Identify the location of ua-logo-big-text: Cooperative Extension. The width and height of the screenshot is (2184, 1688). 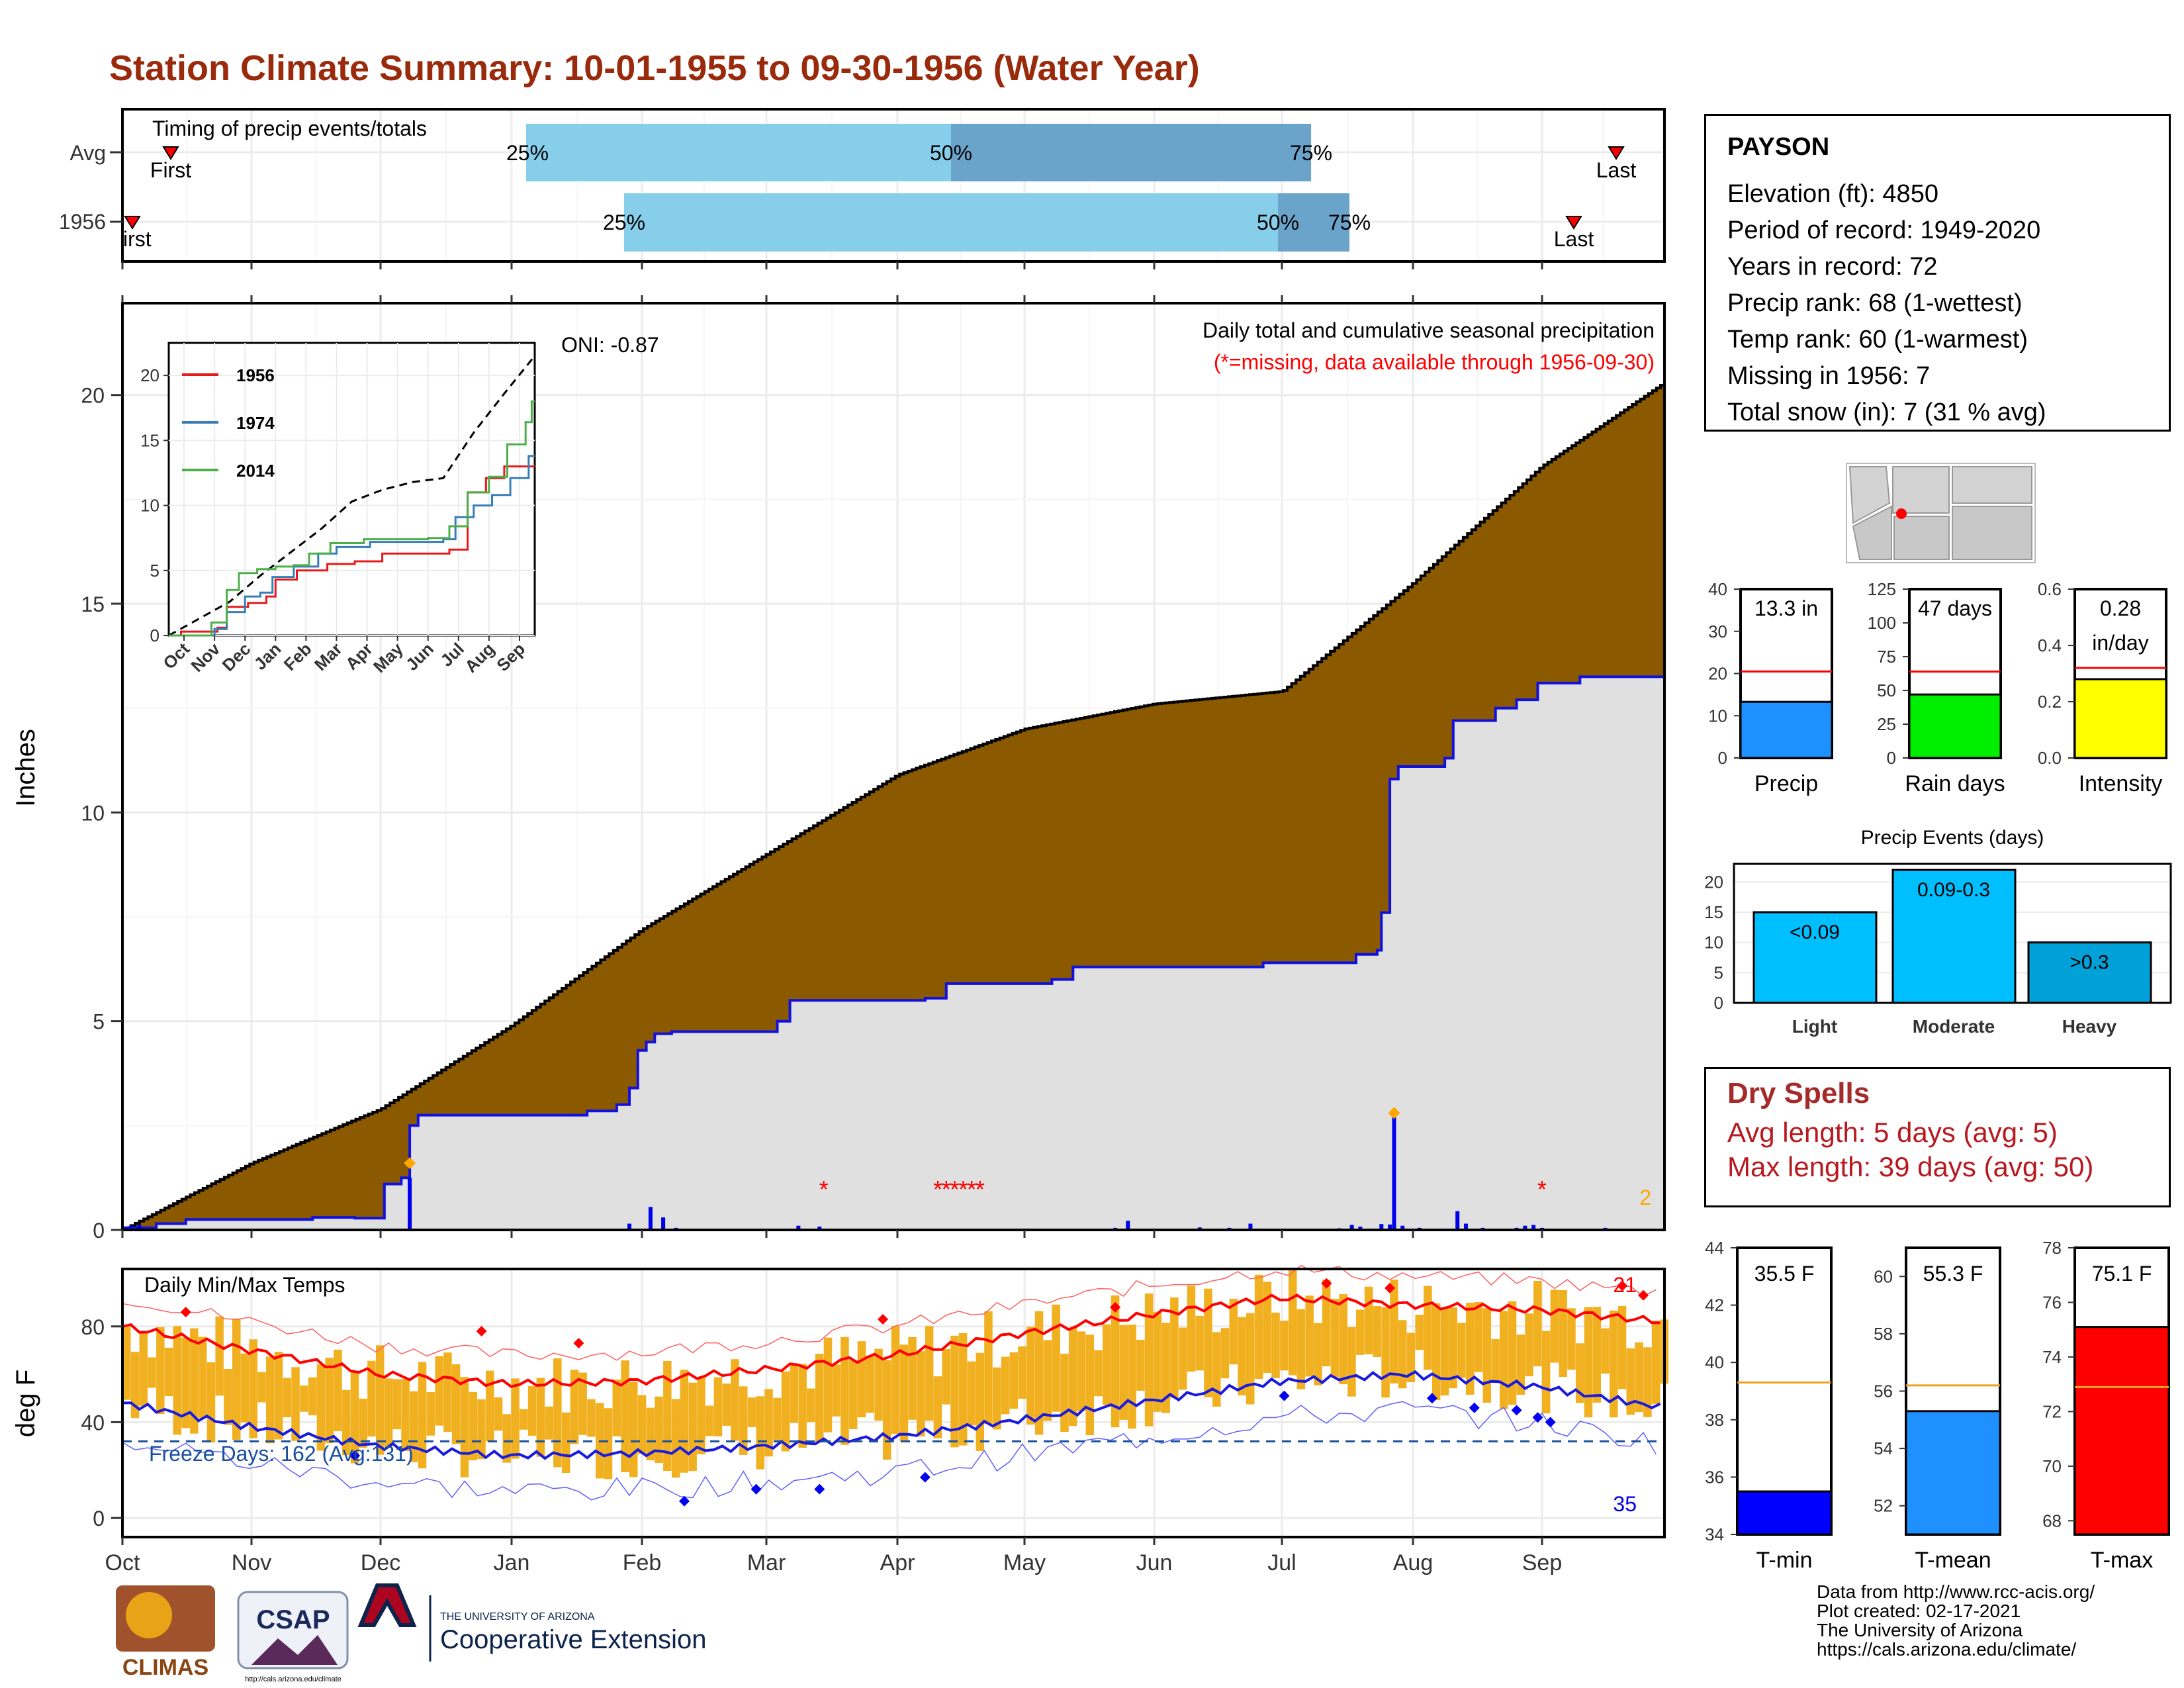
(573, 1639).